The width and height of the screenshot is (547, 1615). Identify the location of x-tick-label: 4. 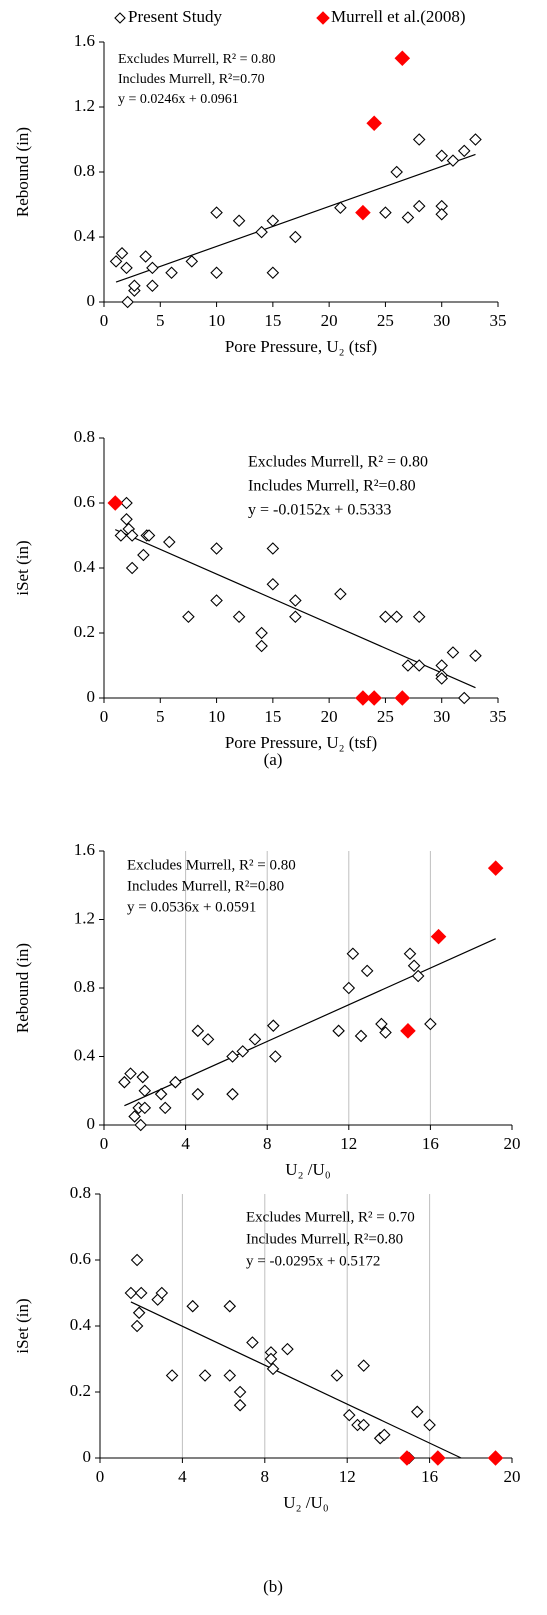
(185, 1143).